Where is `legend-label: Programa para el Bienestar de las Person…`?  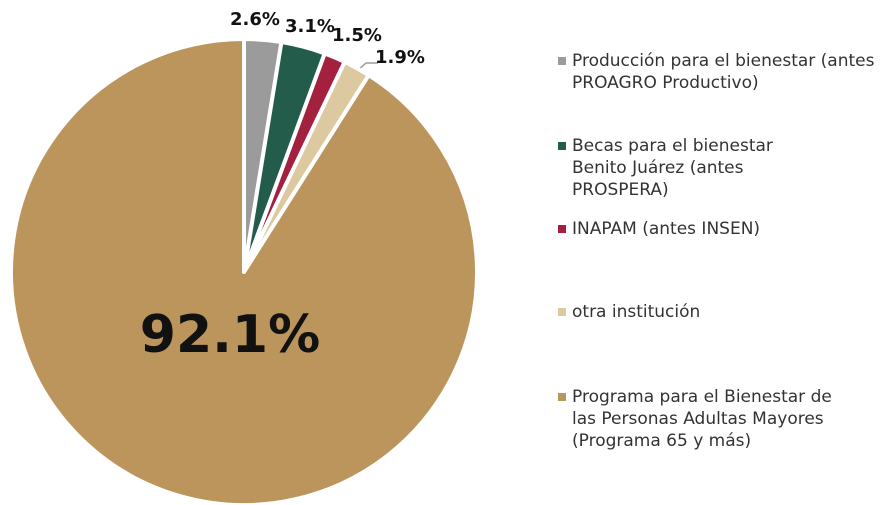
legend-label: Programa para el Bienestar de las Person… is located at coordinates (702, 419).